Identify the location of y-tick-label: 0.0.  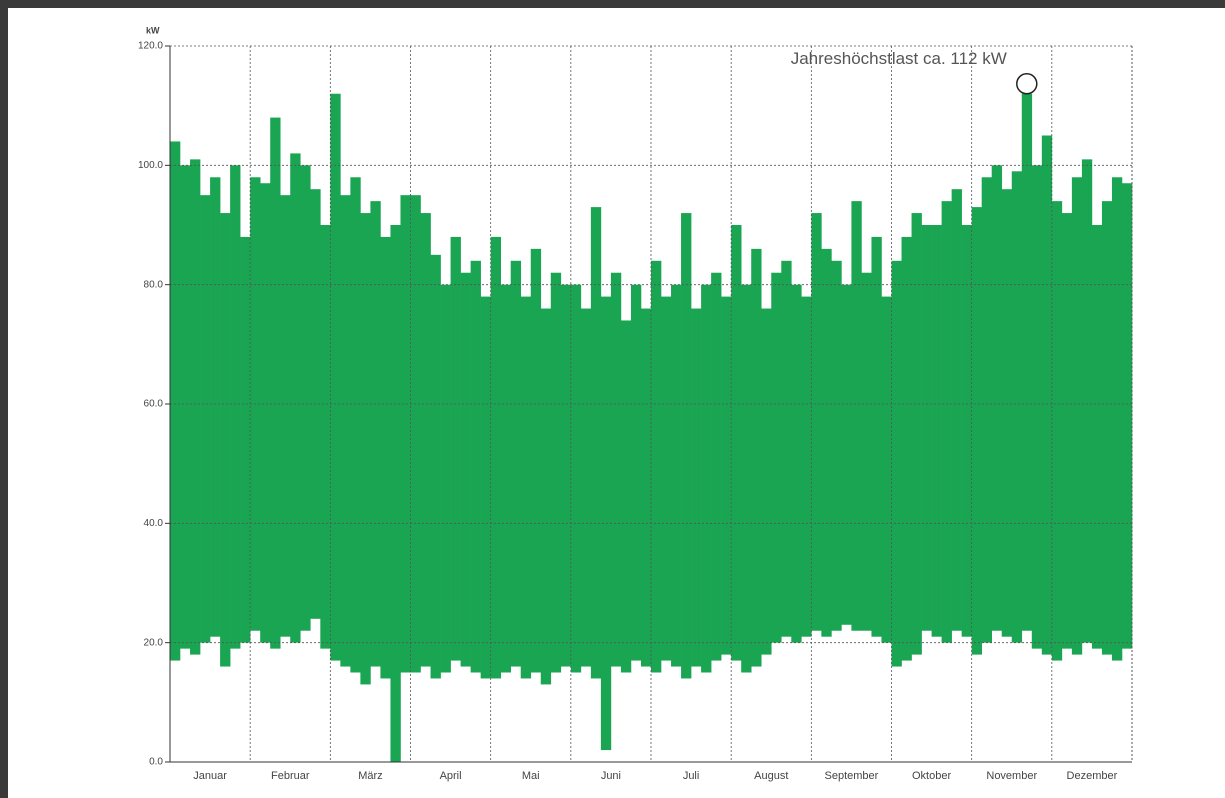
(156, 762).